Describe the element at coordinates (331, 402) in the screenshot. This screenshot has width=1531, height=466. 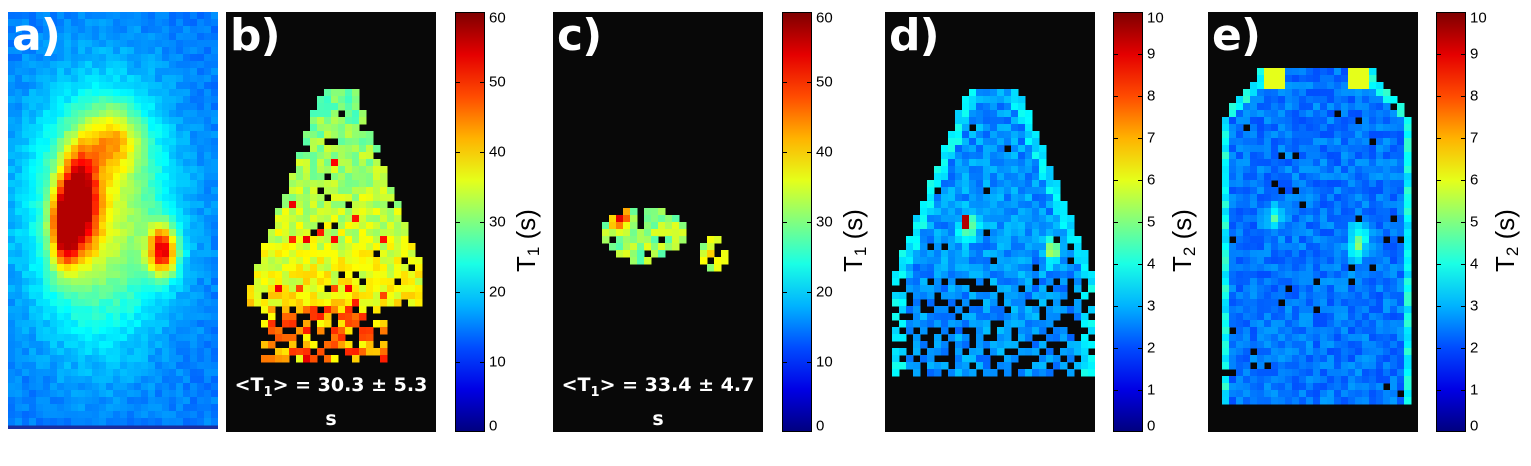
I see `panel-b-mean-t1: <T1> = 30.3 ± 5.3 s` at that location.